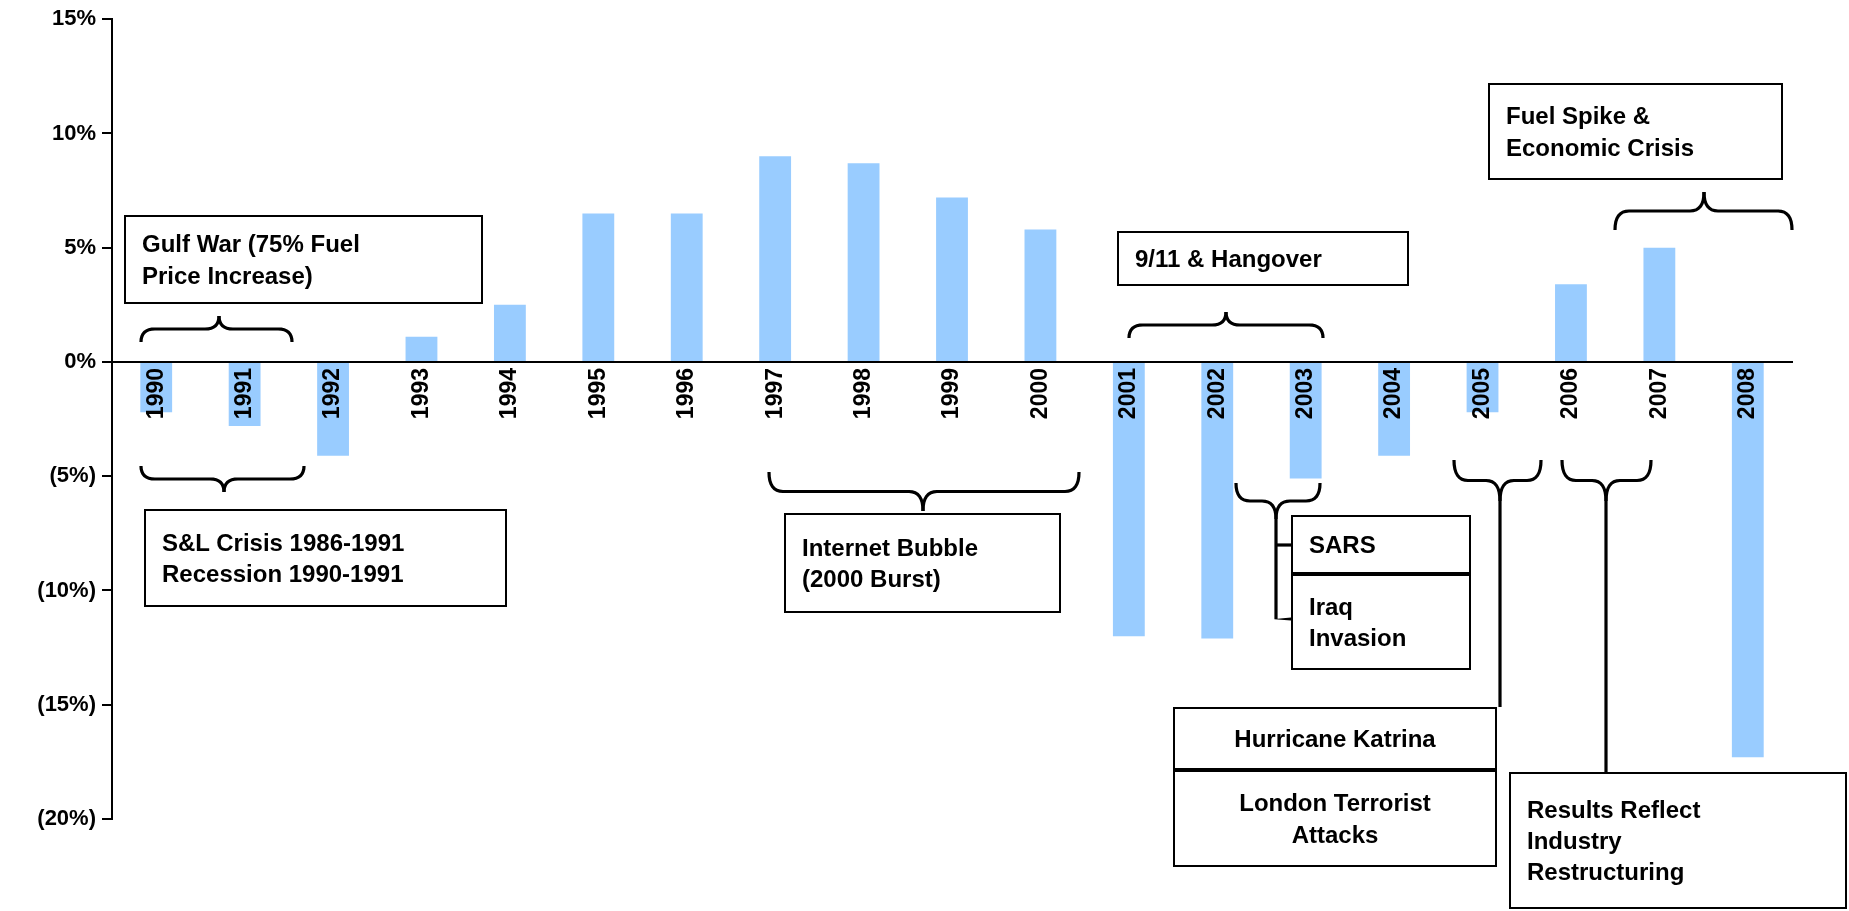 This screenshot has height=911, width=1849. What do you see at coordinates (419, 393) in the screenshot?
I see `x-tick-label: 1993` at bounding box center [419, 393].